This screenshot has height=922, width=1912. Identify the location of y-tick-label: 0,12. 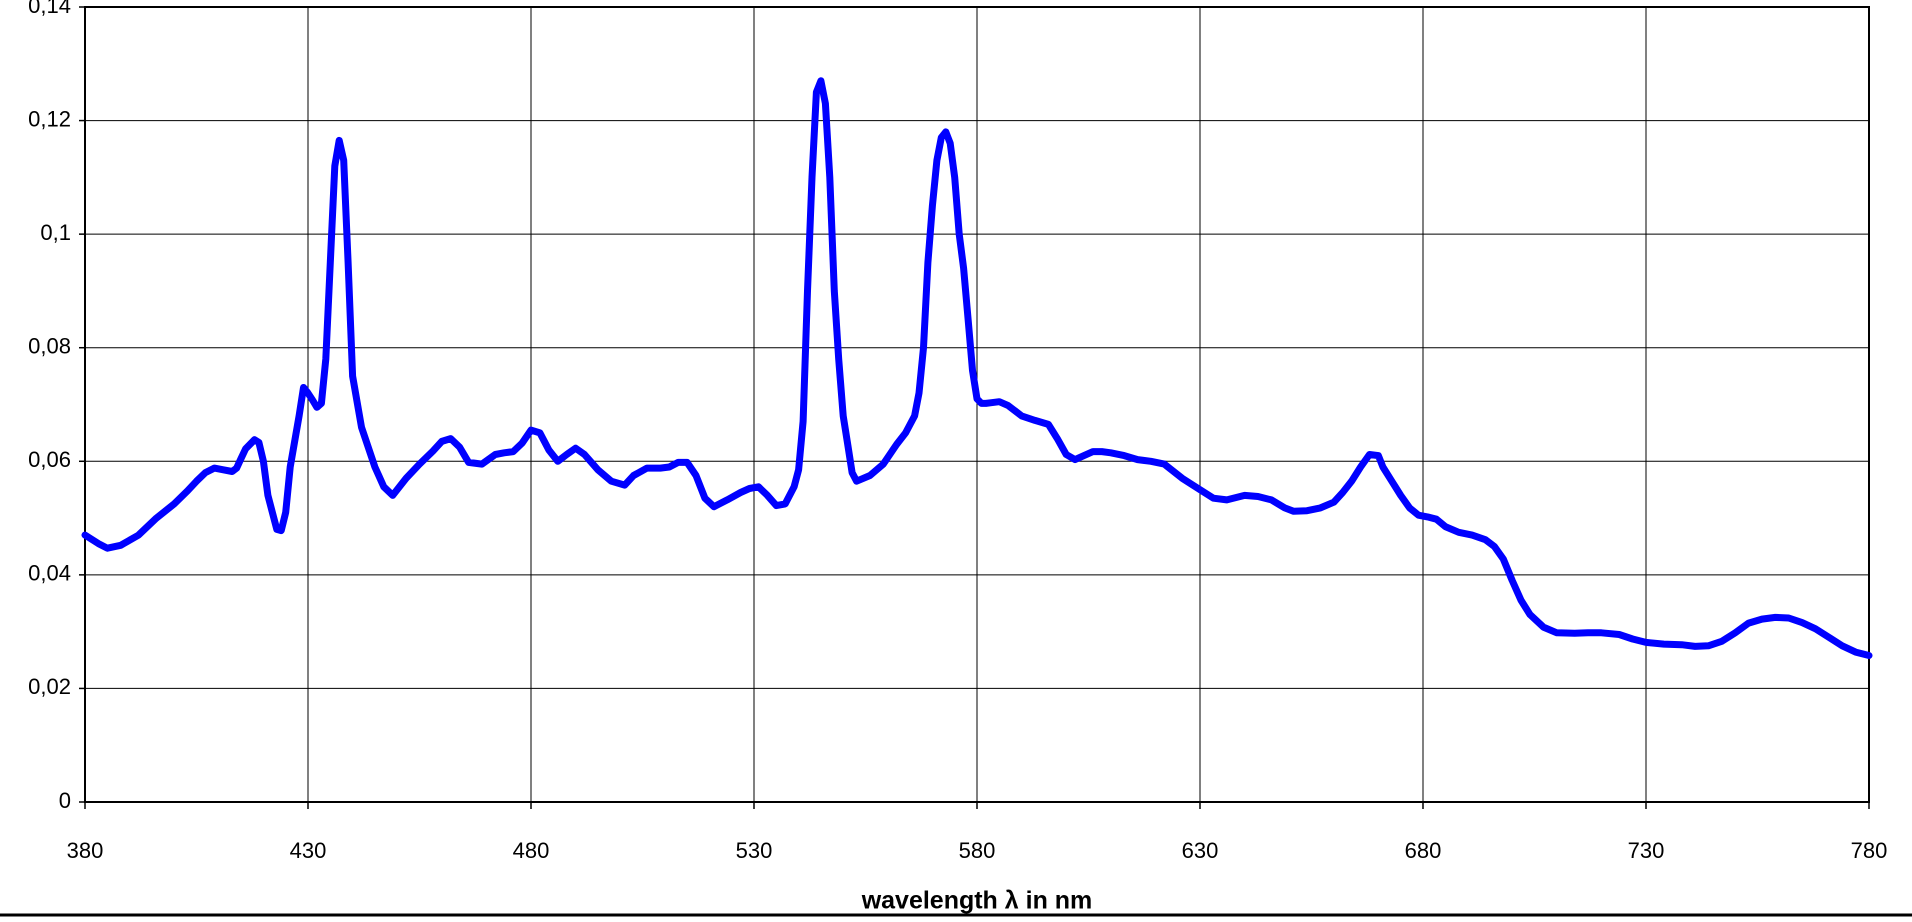
(49, 118).